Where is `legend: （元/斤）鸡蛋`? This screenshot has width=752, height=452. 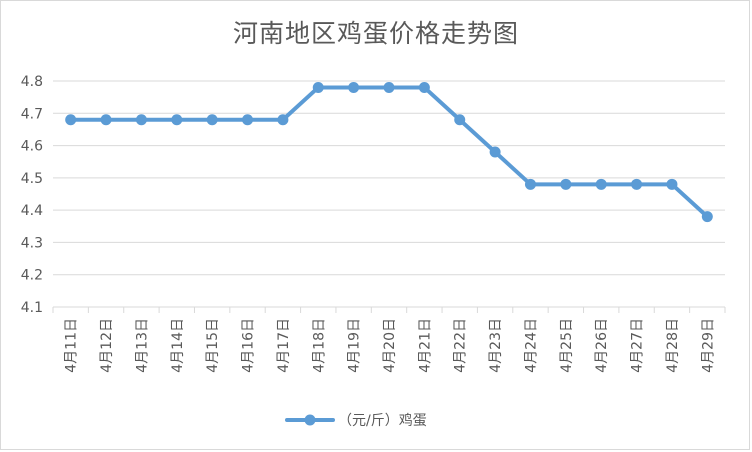 legend: （元/斤）鸡蛋 is located at coordinates (356, 420).